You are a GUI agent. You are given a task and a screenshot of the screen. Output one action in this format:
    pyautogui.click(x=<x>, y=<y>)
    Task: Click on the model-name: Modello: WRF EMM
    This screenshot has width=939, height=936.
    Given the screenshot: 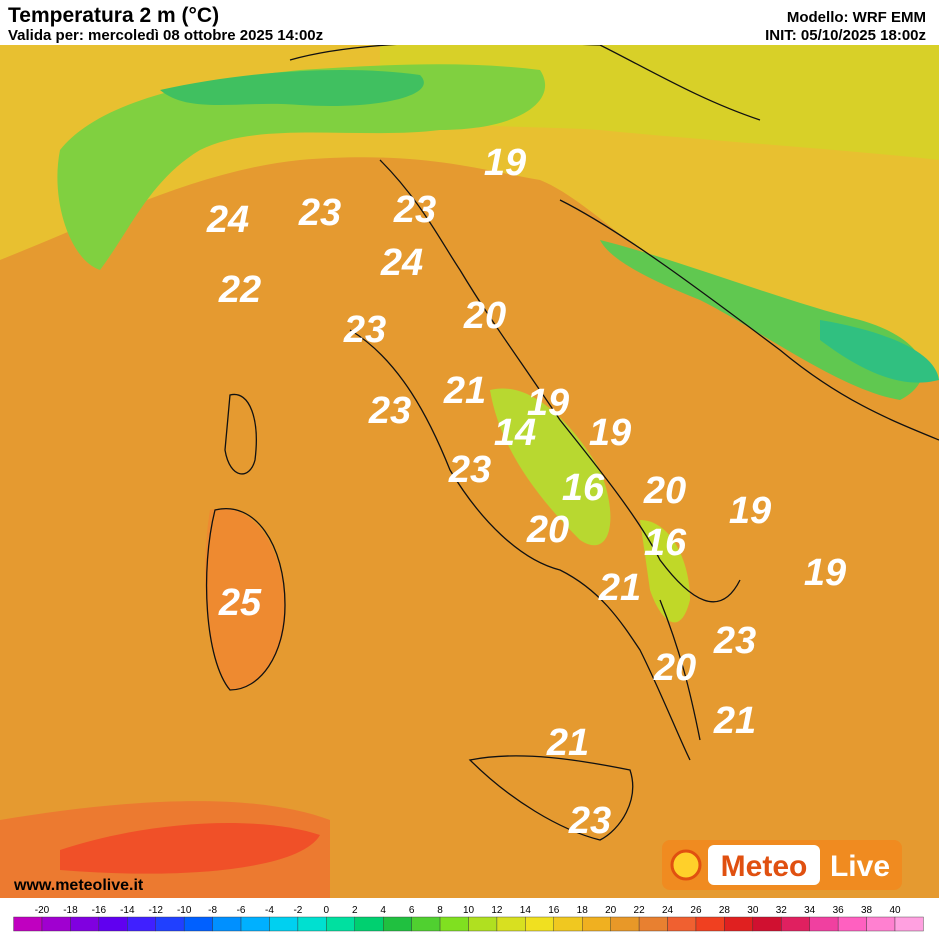 What is the action you would take?
    pyautogui.click(x=856, y=17)
    